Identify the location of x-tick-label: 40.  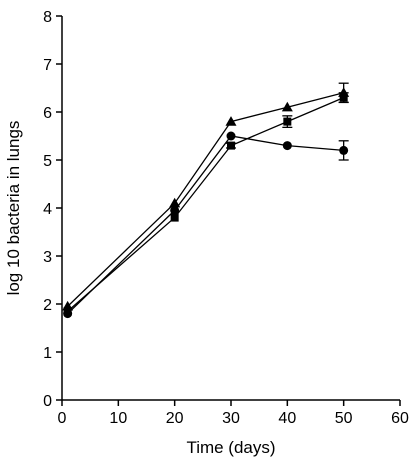
(287, 418).